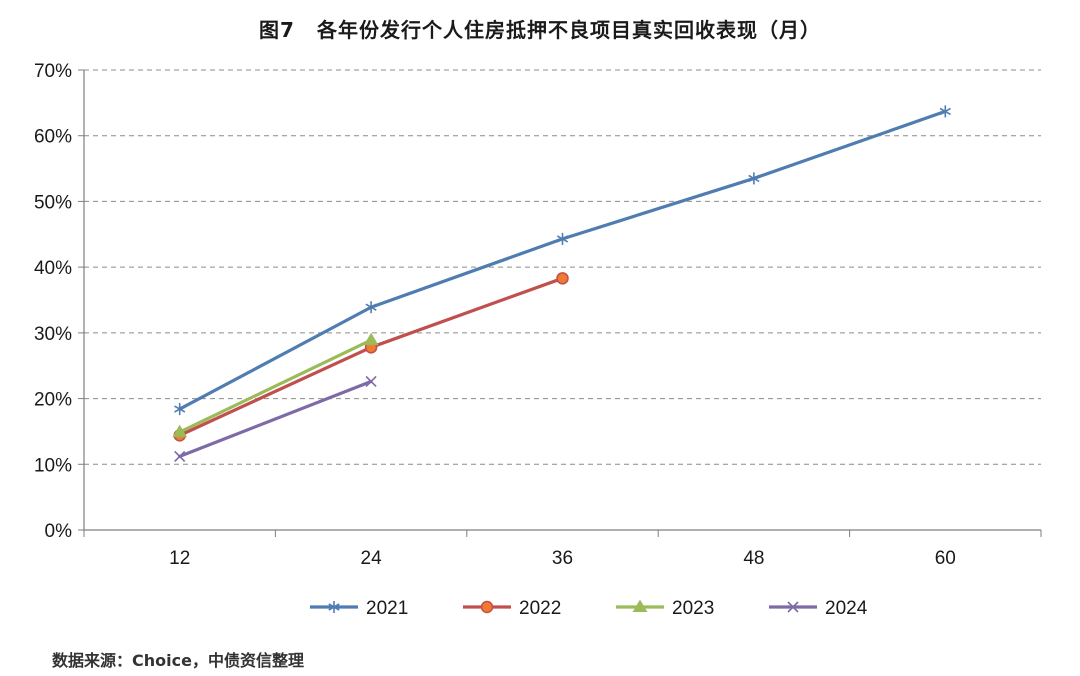  I want to click on y-tick-label: 20%, so click(53, 400).